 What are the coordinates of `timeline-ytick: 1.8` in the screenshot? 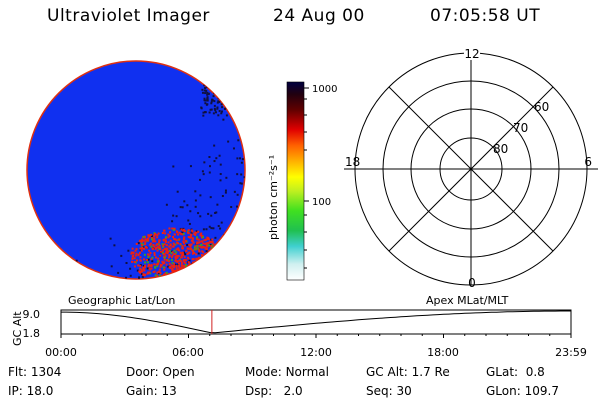 It's located at (32, 333).